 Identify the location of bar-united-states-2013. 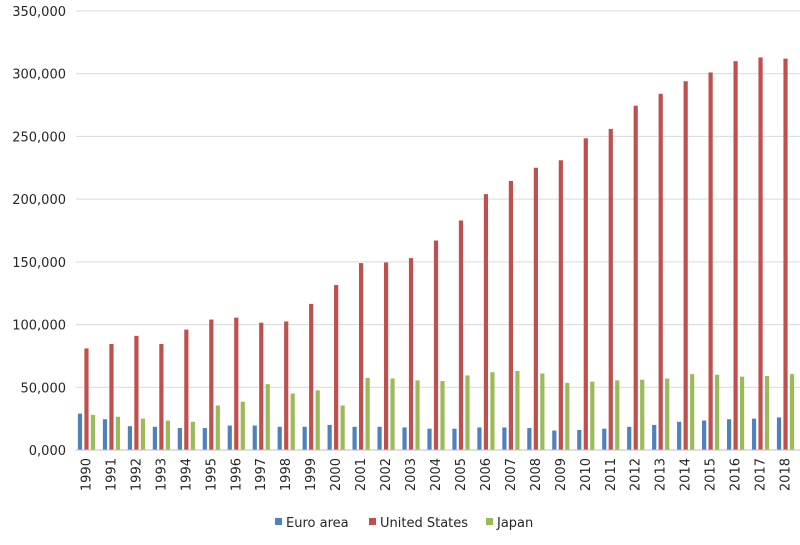
(660, 271).